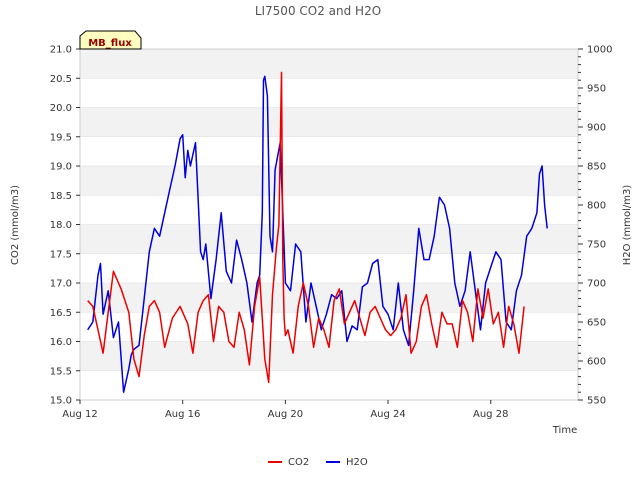 The width and height of the screenshot is (640, 480). What do you see at coordinates (79, 414) in the screenshot?
I see `x-tick-label: Aug 12` at bounding box center [79, 414].